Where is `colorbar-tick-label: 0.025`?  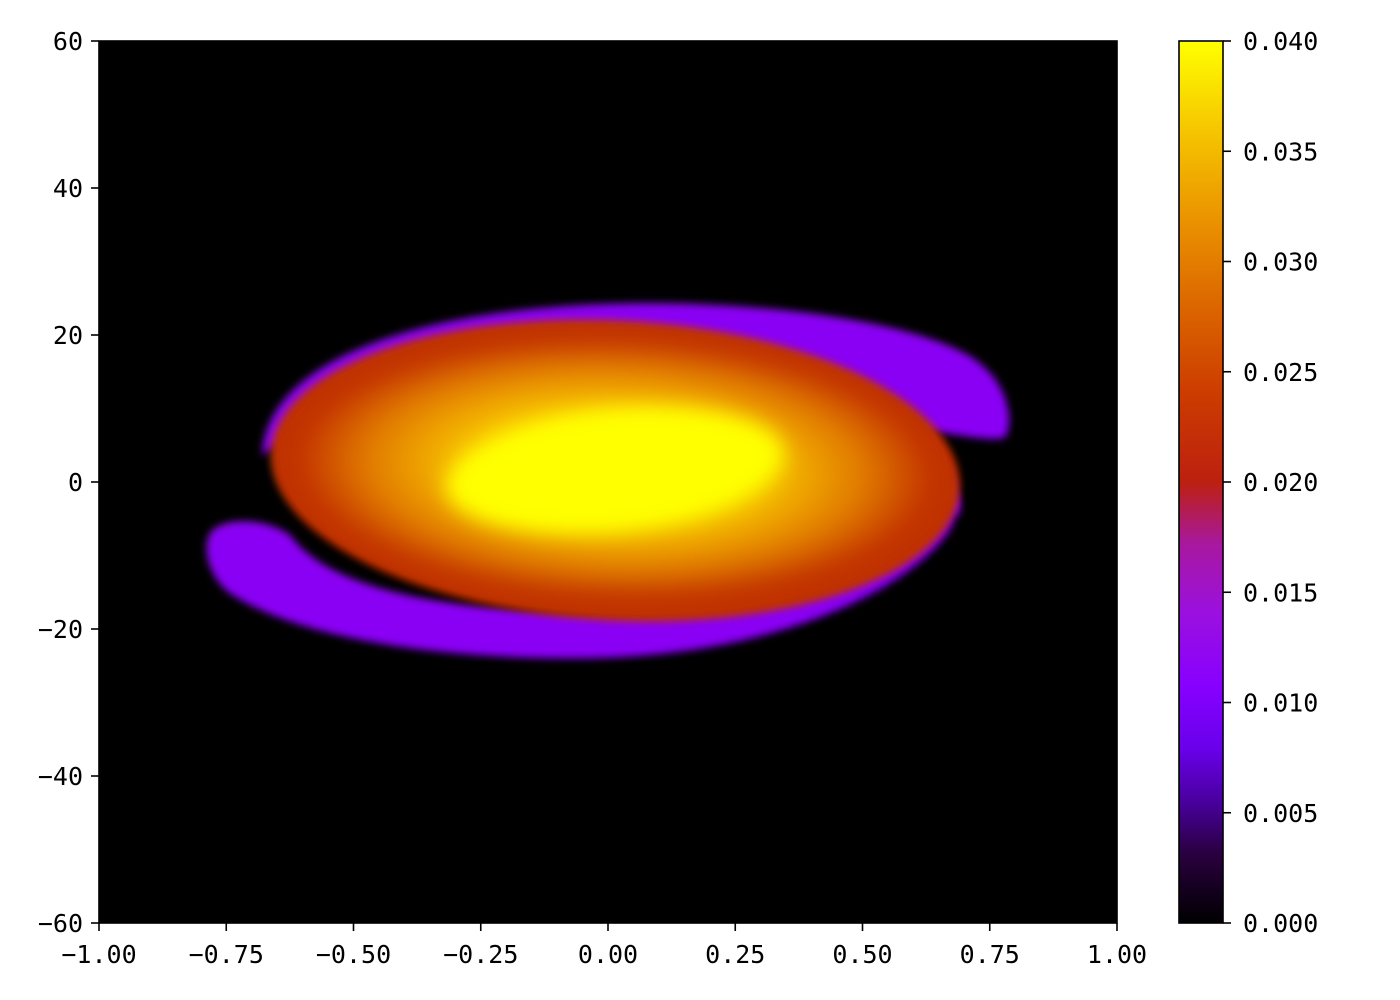 colorbar-tick-label: 0.025 is located at coordinates (1280, 372).